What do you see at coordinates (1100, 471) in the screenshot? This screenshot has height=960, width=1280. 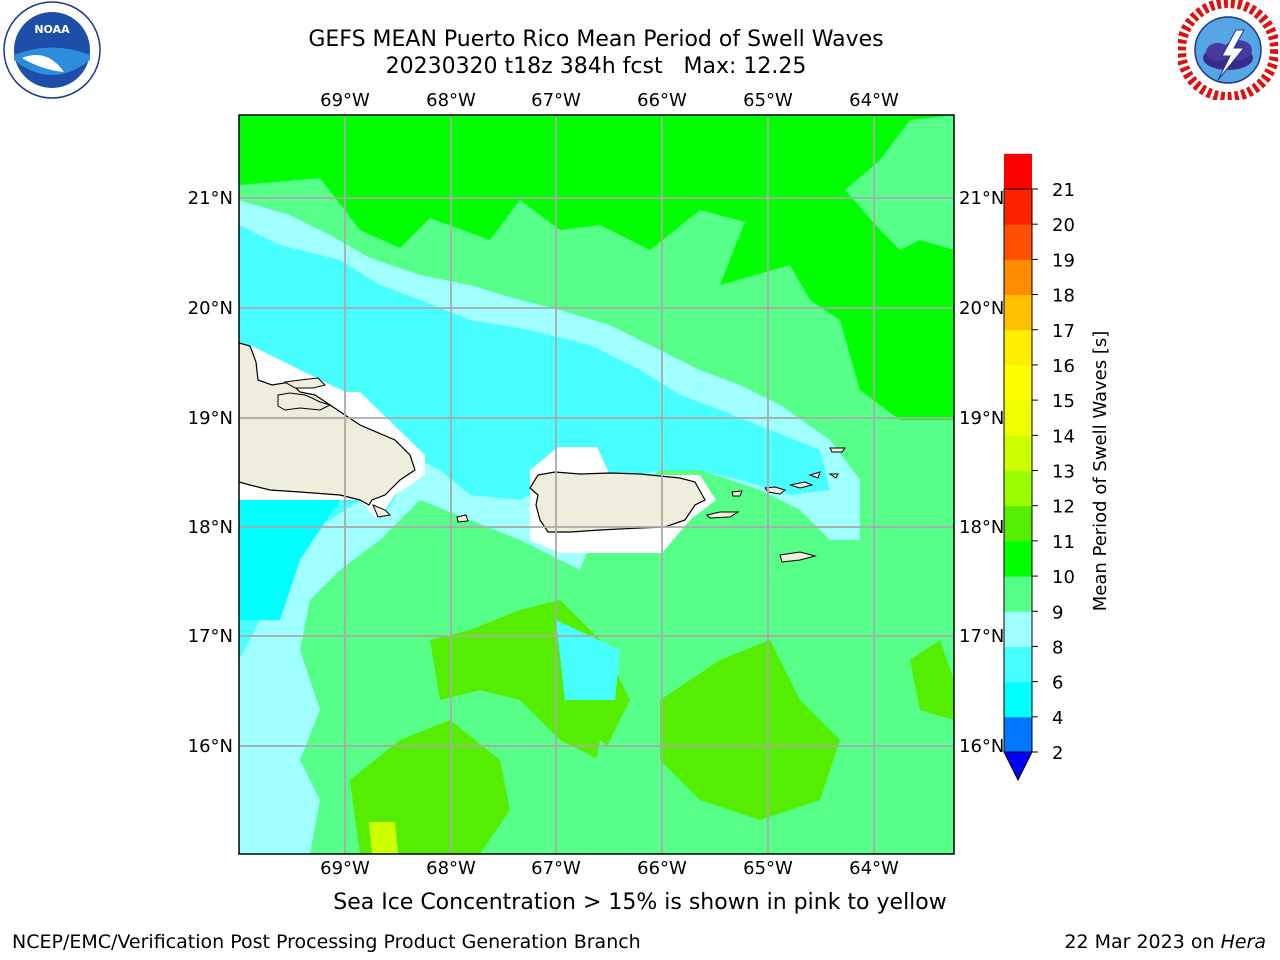 I see `colorbar-label: Mean Period of Swell Waves [s]` at bounding box center [1100, 471].